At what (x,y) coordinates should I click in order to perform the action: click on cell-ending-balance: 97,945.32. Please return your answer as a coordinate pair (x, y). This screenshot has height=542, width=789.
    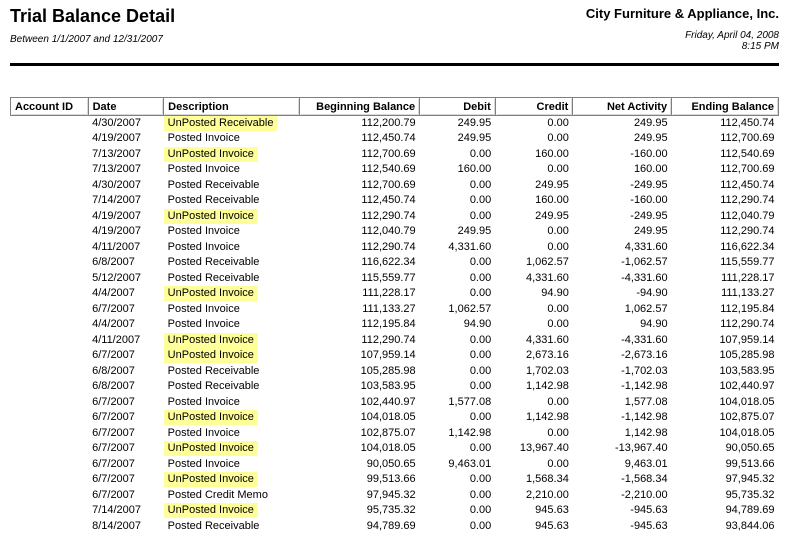
    Looking at the image, I should click on (750, 479).